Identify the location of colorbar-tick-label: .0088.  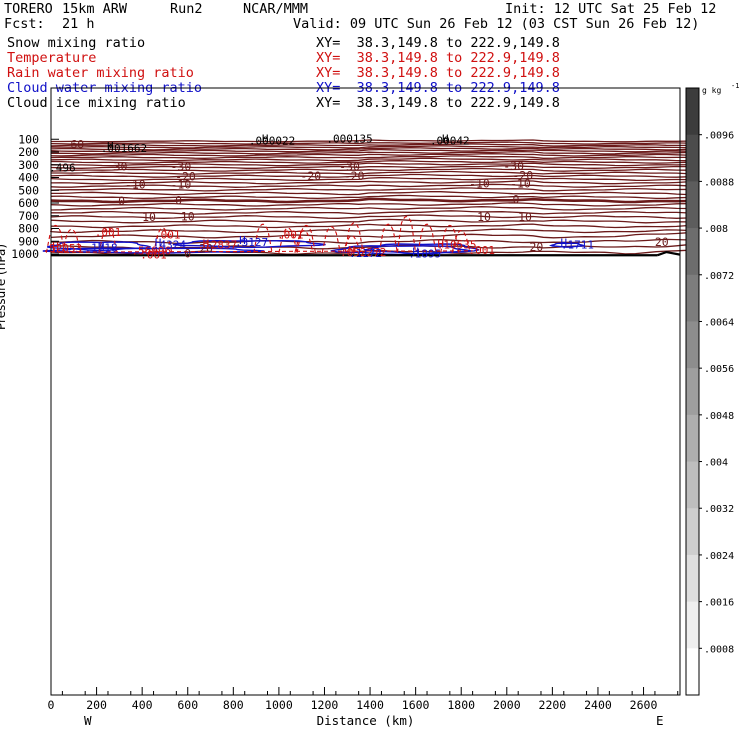
(719, 182).